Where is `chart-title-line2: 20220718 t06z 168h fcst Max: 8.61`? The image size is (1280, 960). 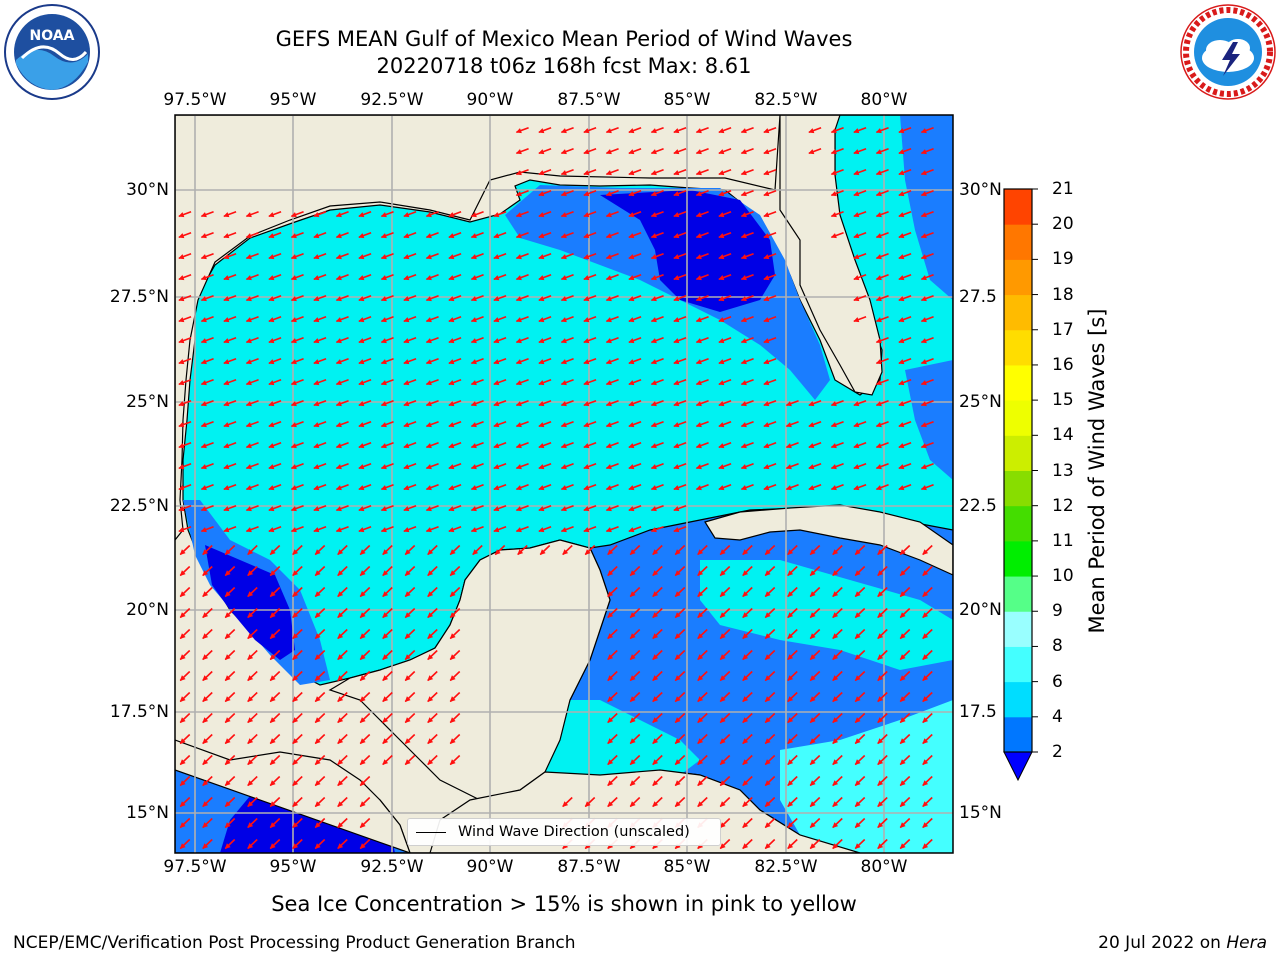
chart-title-line2: 20220718 t06z 168h fcst Max: 8.61 is located at coordinates (564, 66).